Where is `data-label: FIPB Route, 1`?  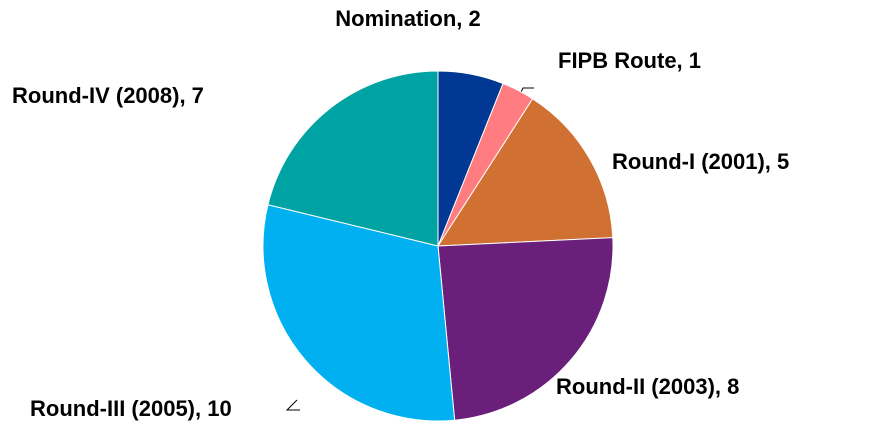 data-label: FIPB Route, 1 is located at coordinates (629, 60).